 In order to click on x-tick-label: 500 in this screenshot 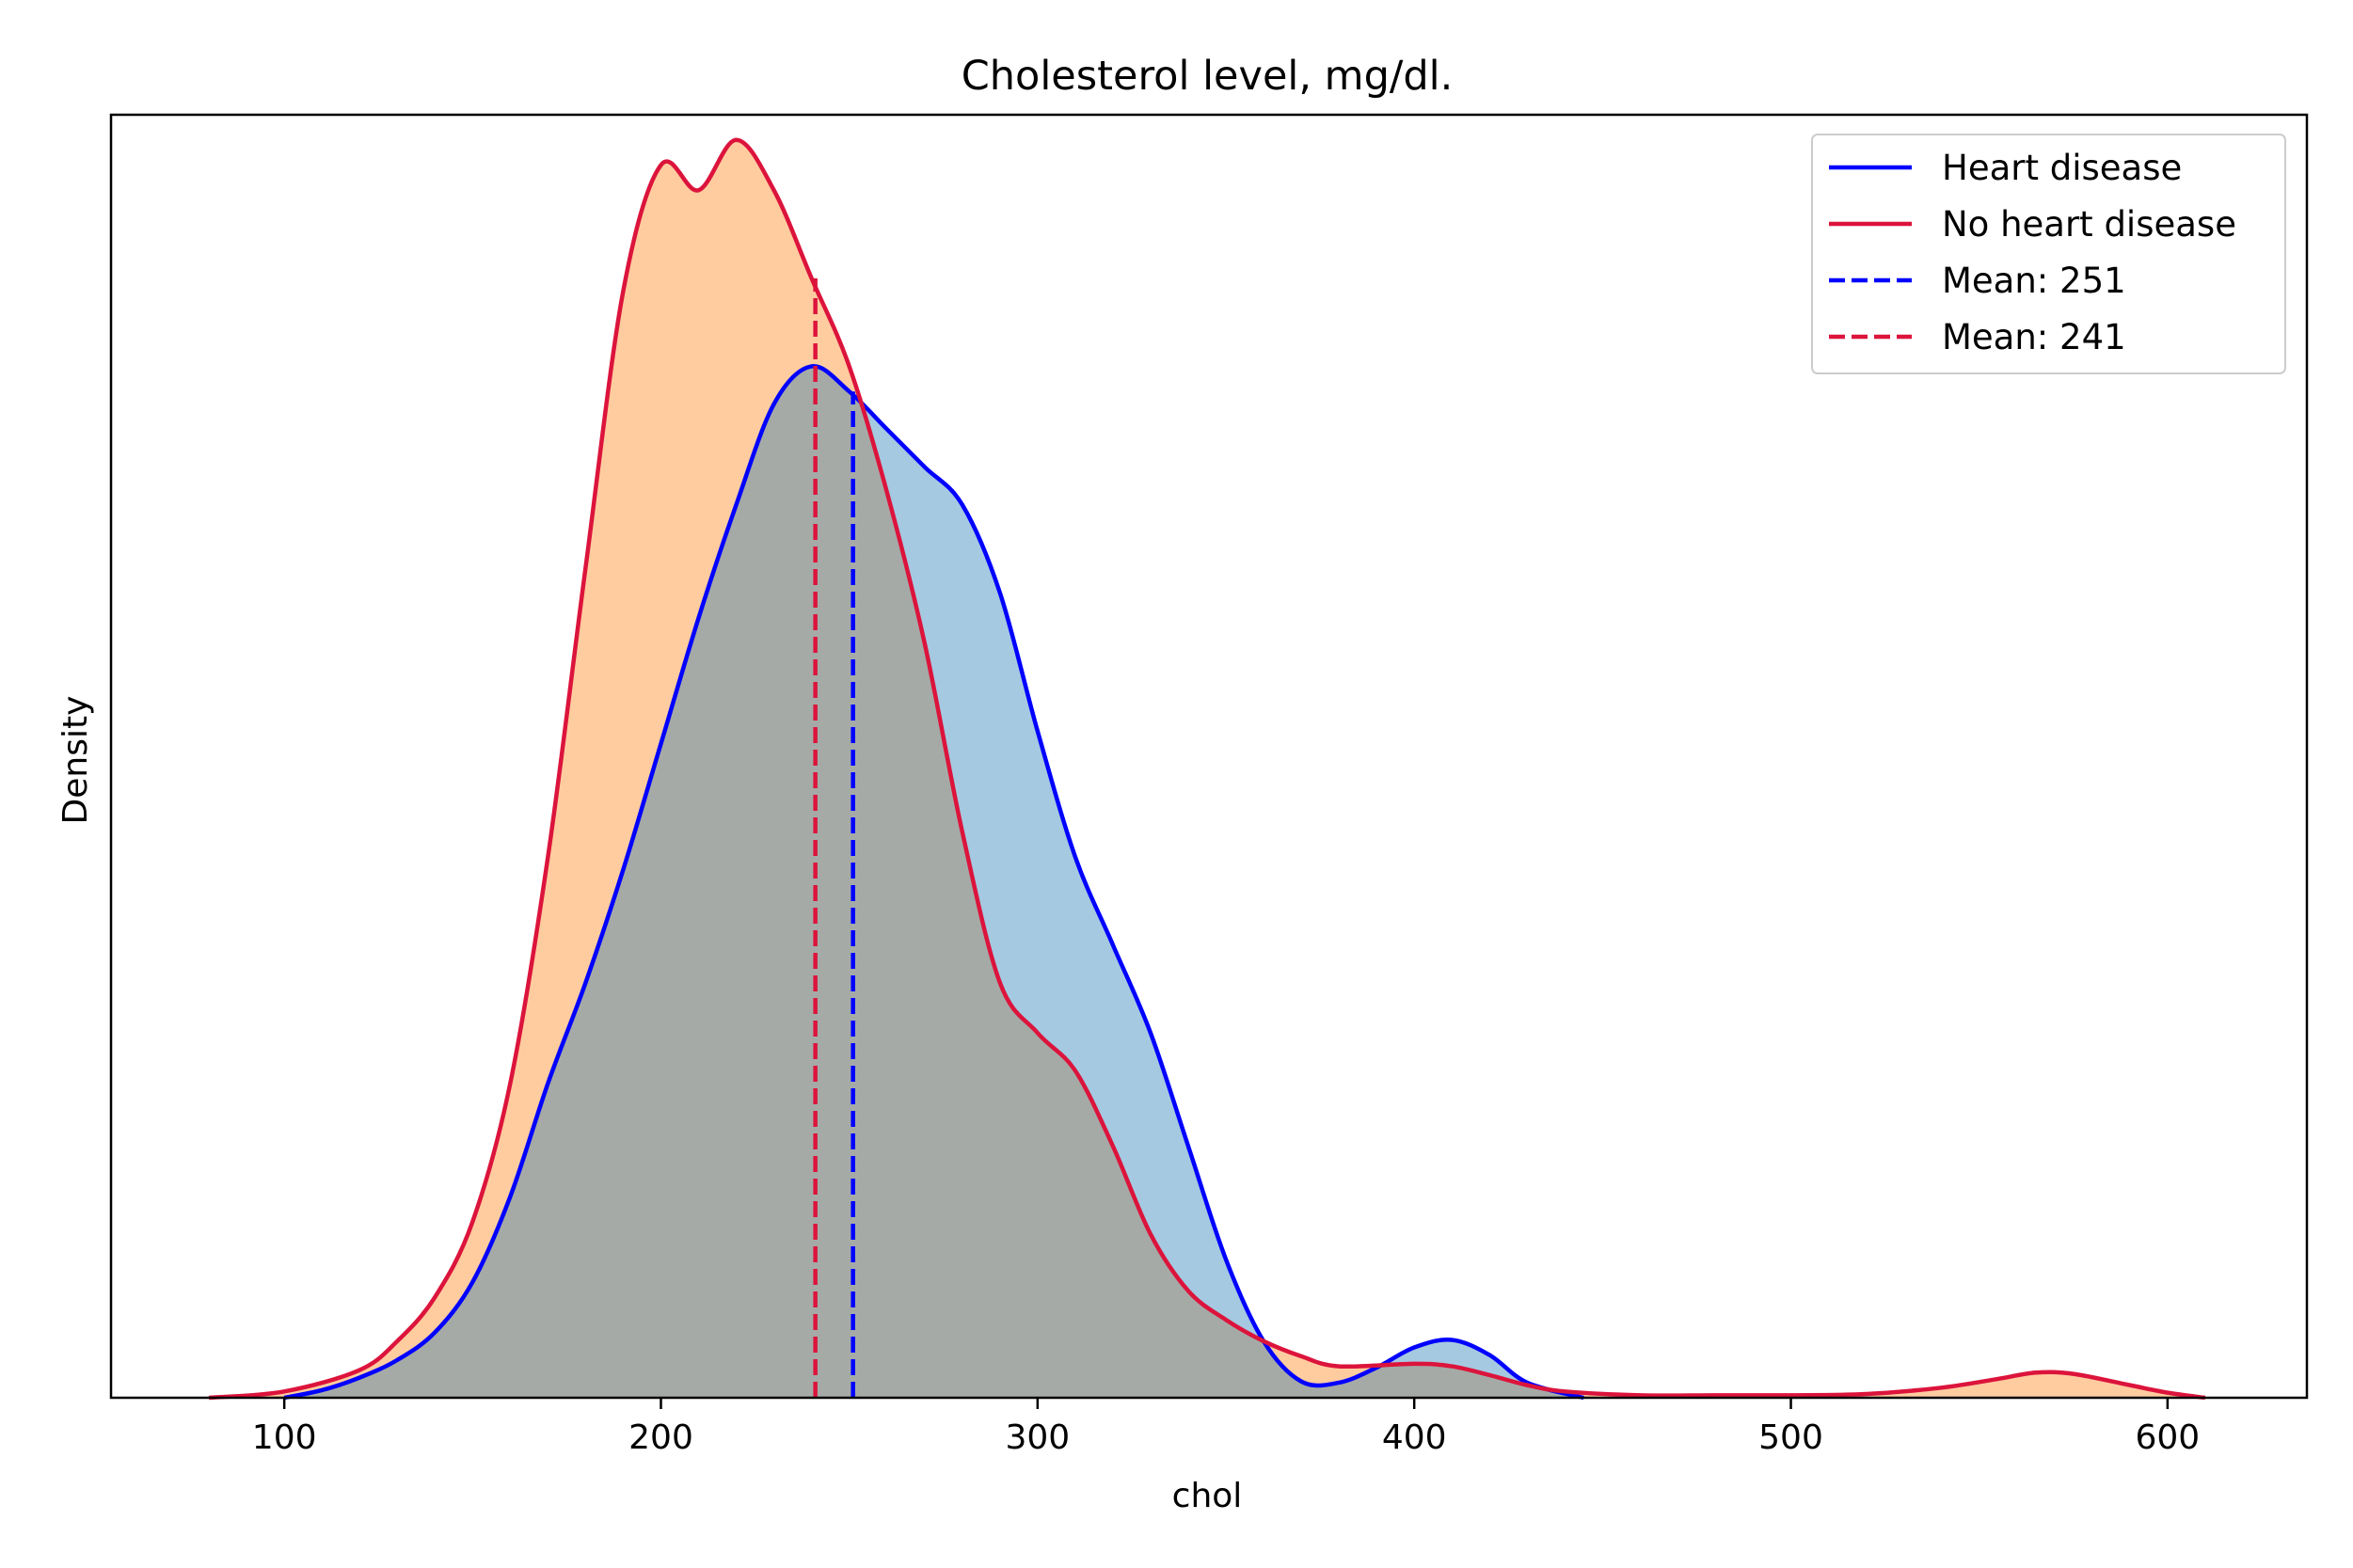, I will do `click(1790, 1437)`.